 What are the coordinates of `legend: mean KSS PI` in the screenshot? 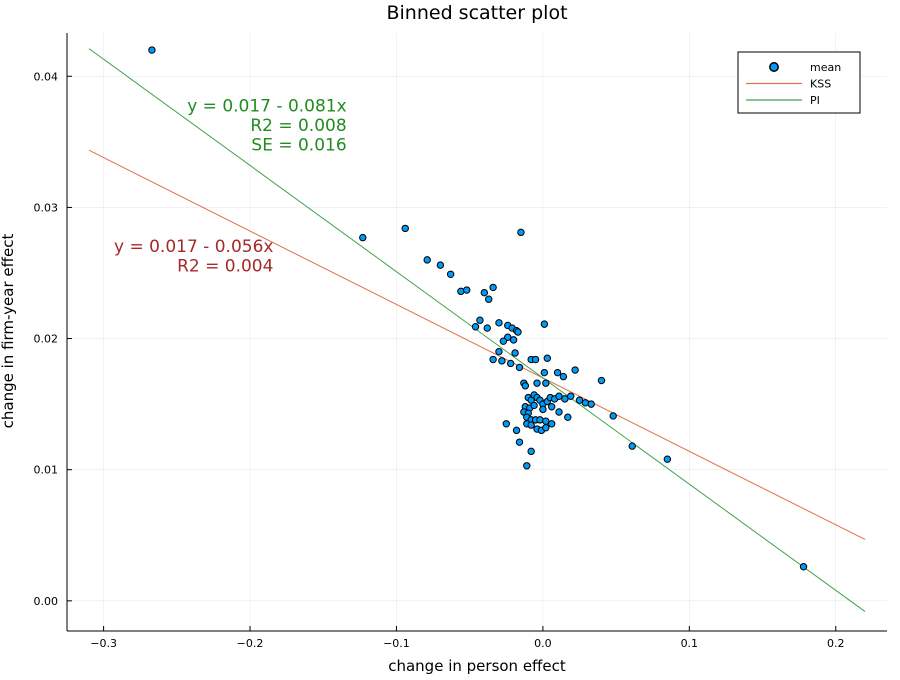 It's located at (799, 82).